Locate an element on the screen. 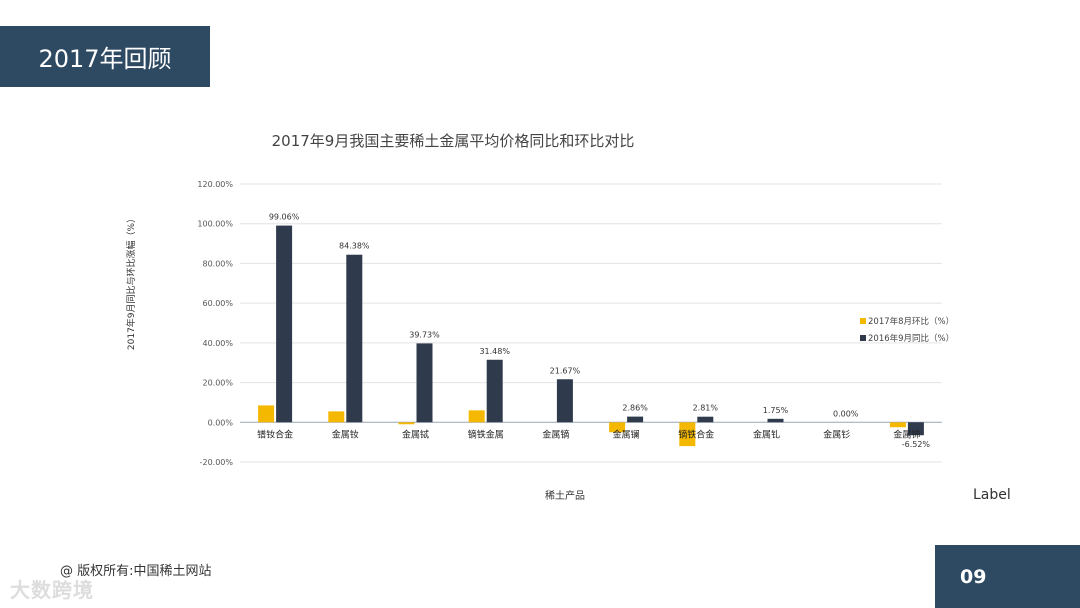 This screenshot has height=608, width=1080. y-tick-label: 20.00% is located at coordinates (217, 383).